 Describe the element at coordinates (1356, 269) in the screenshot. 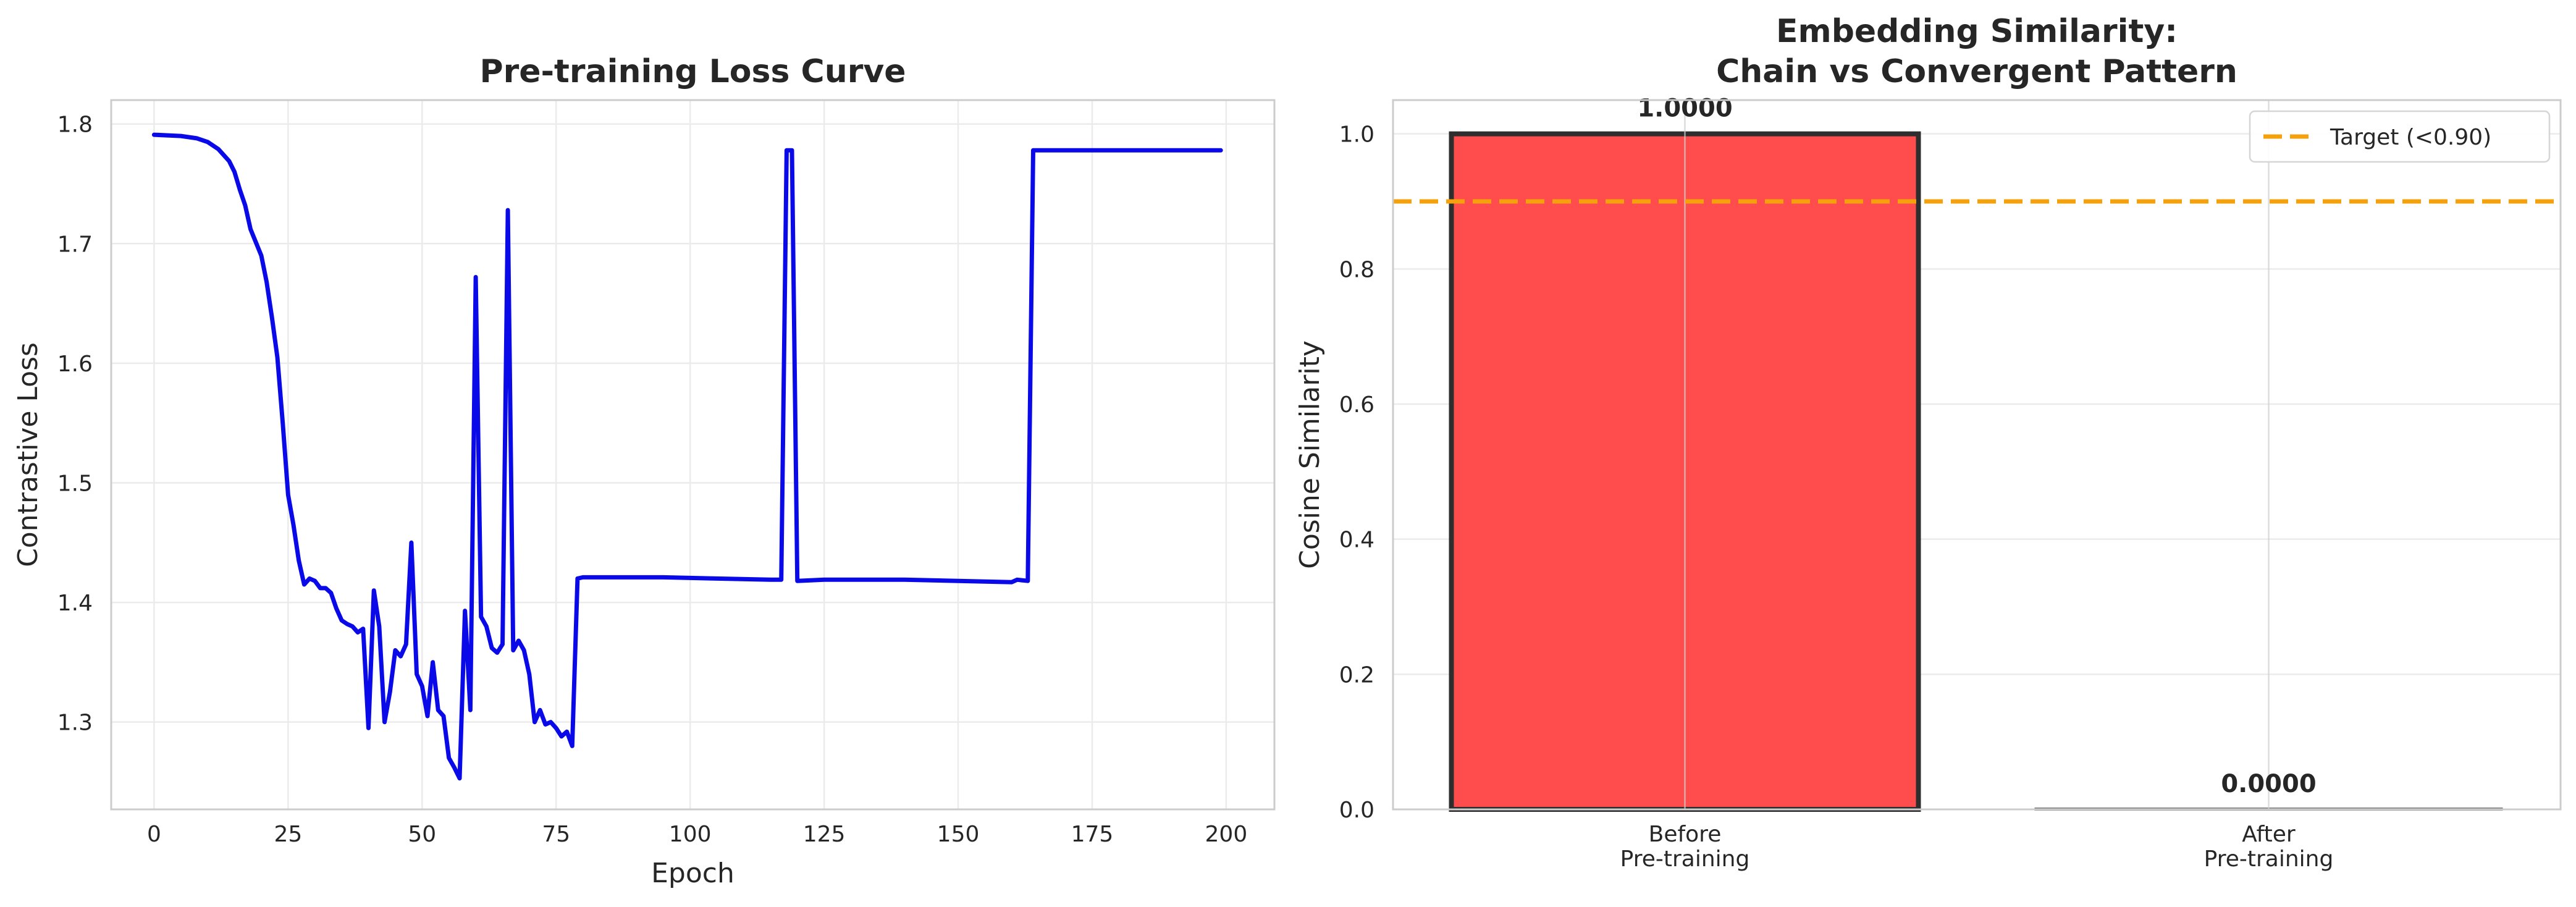

I see `y-tick-label: 0.8` at that location.